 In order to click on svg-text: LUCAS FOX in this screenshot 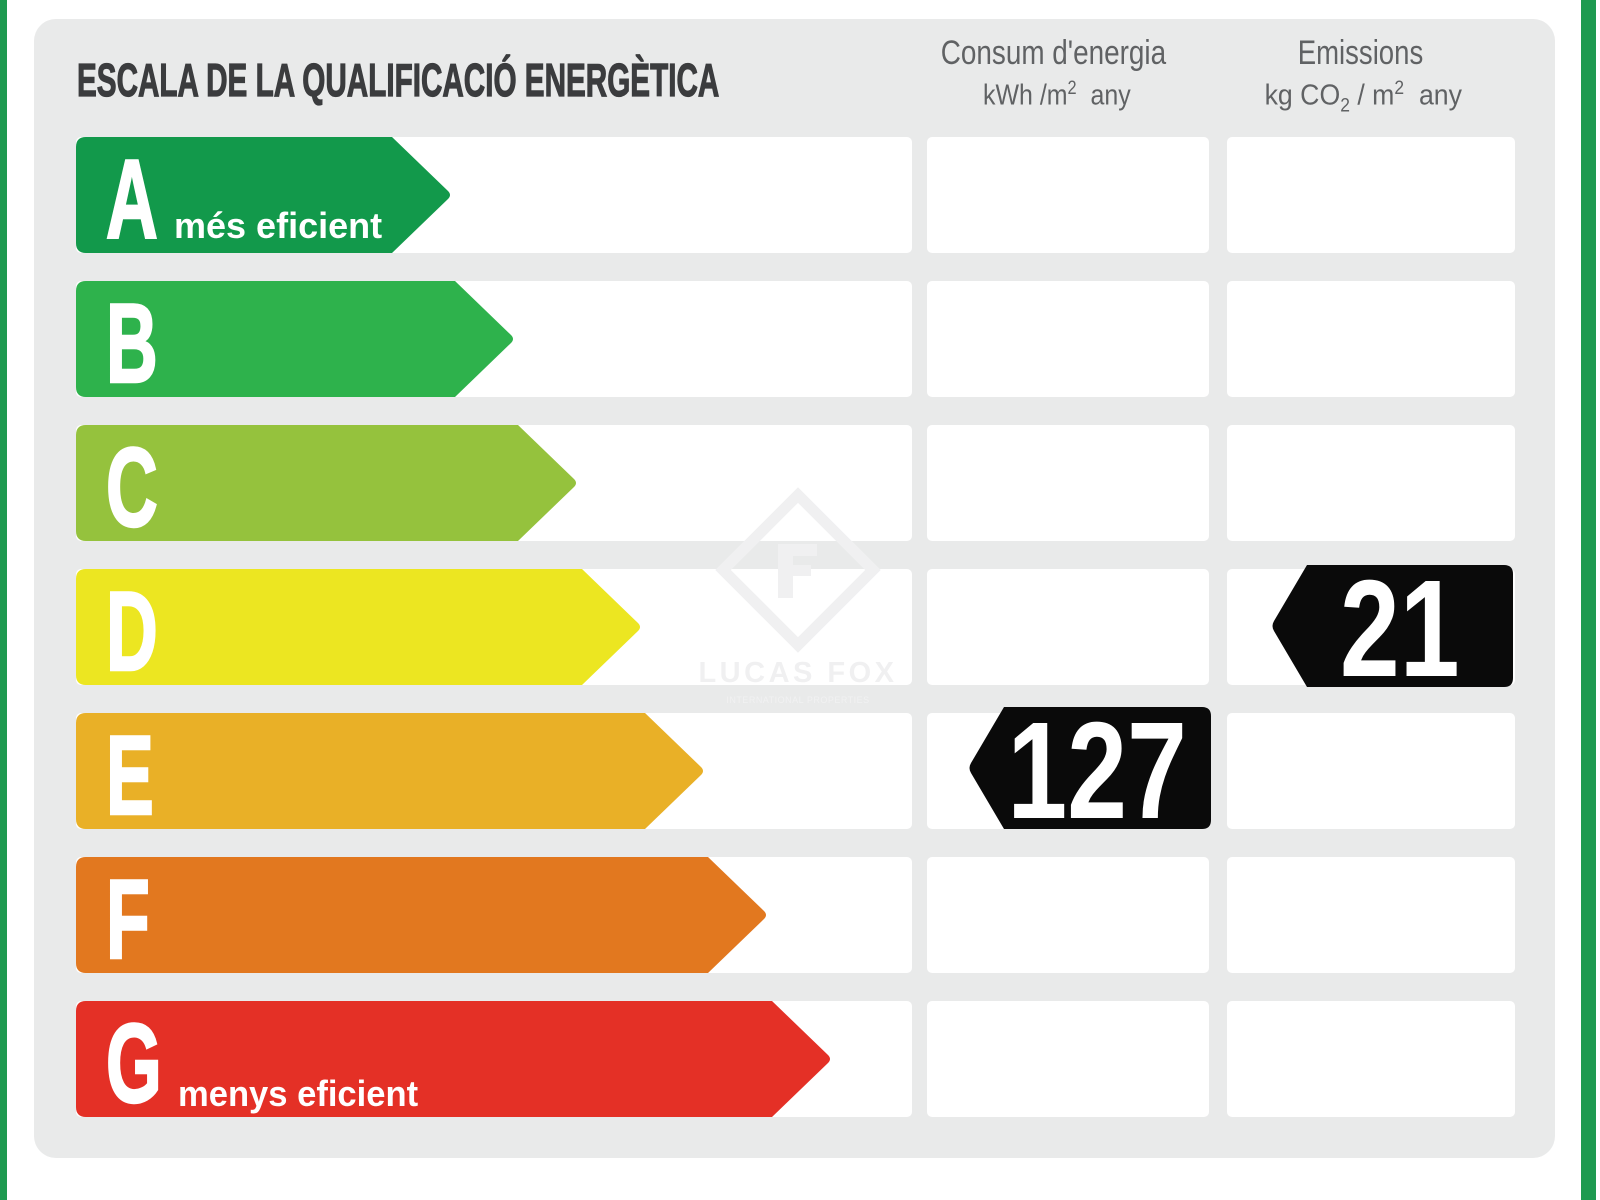, I will do `click(797, 673)`.